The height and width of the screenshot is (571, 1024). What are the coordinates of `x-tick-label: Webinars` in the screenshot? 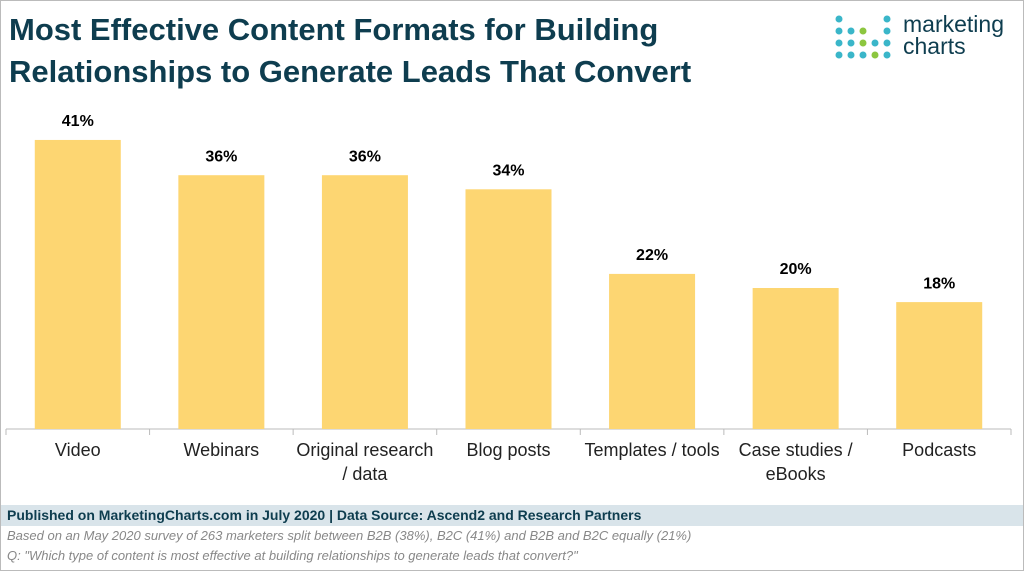 It's located at (221, 450).